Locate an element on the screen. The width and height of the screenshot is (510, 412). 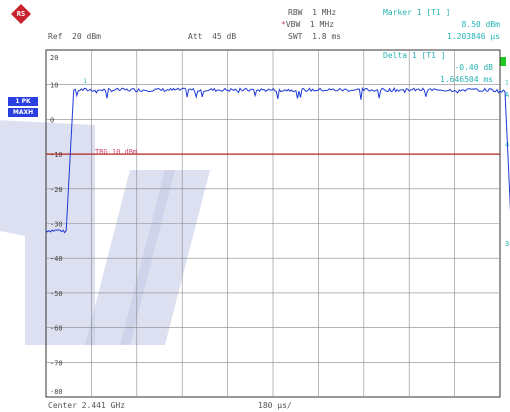
y-tick-label: -70 is located at coordinates (56, 363).